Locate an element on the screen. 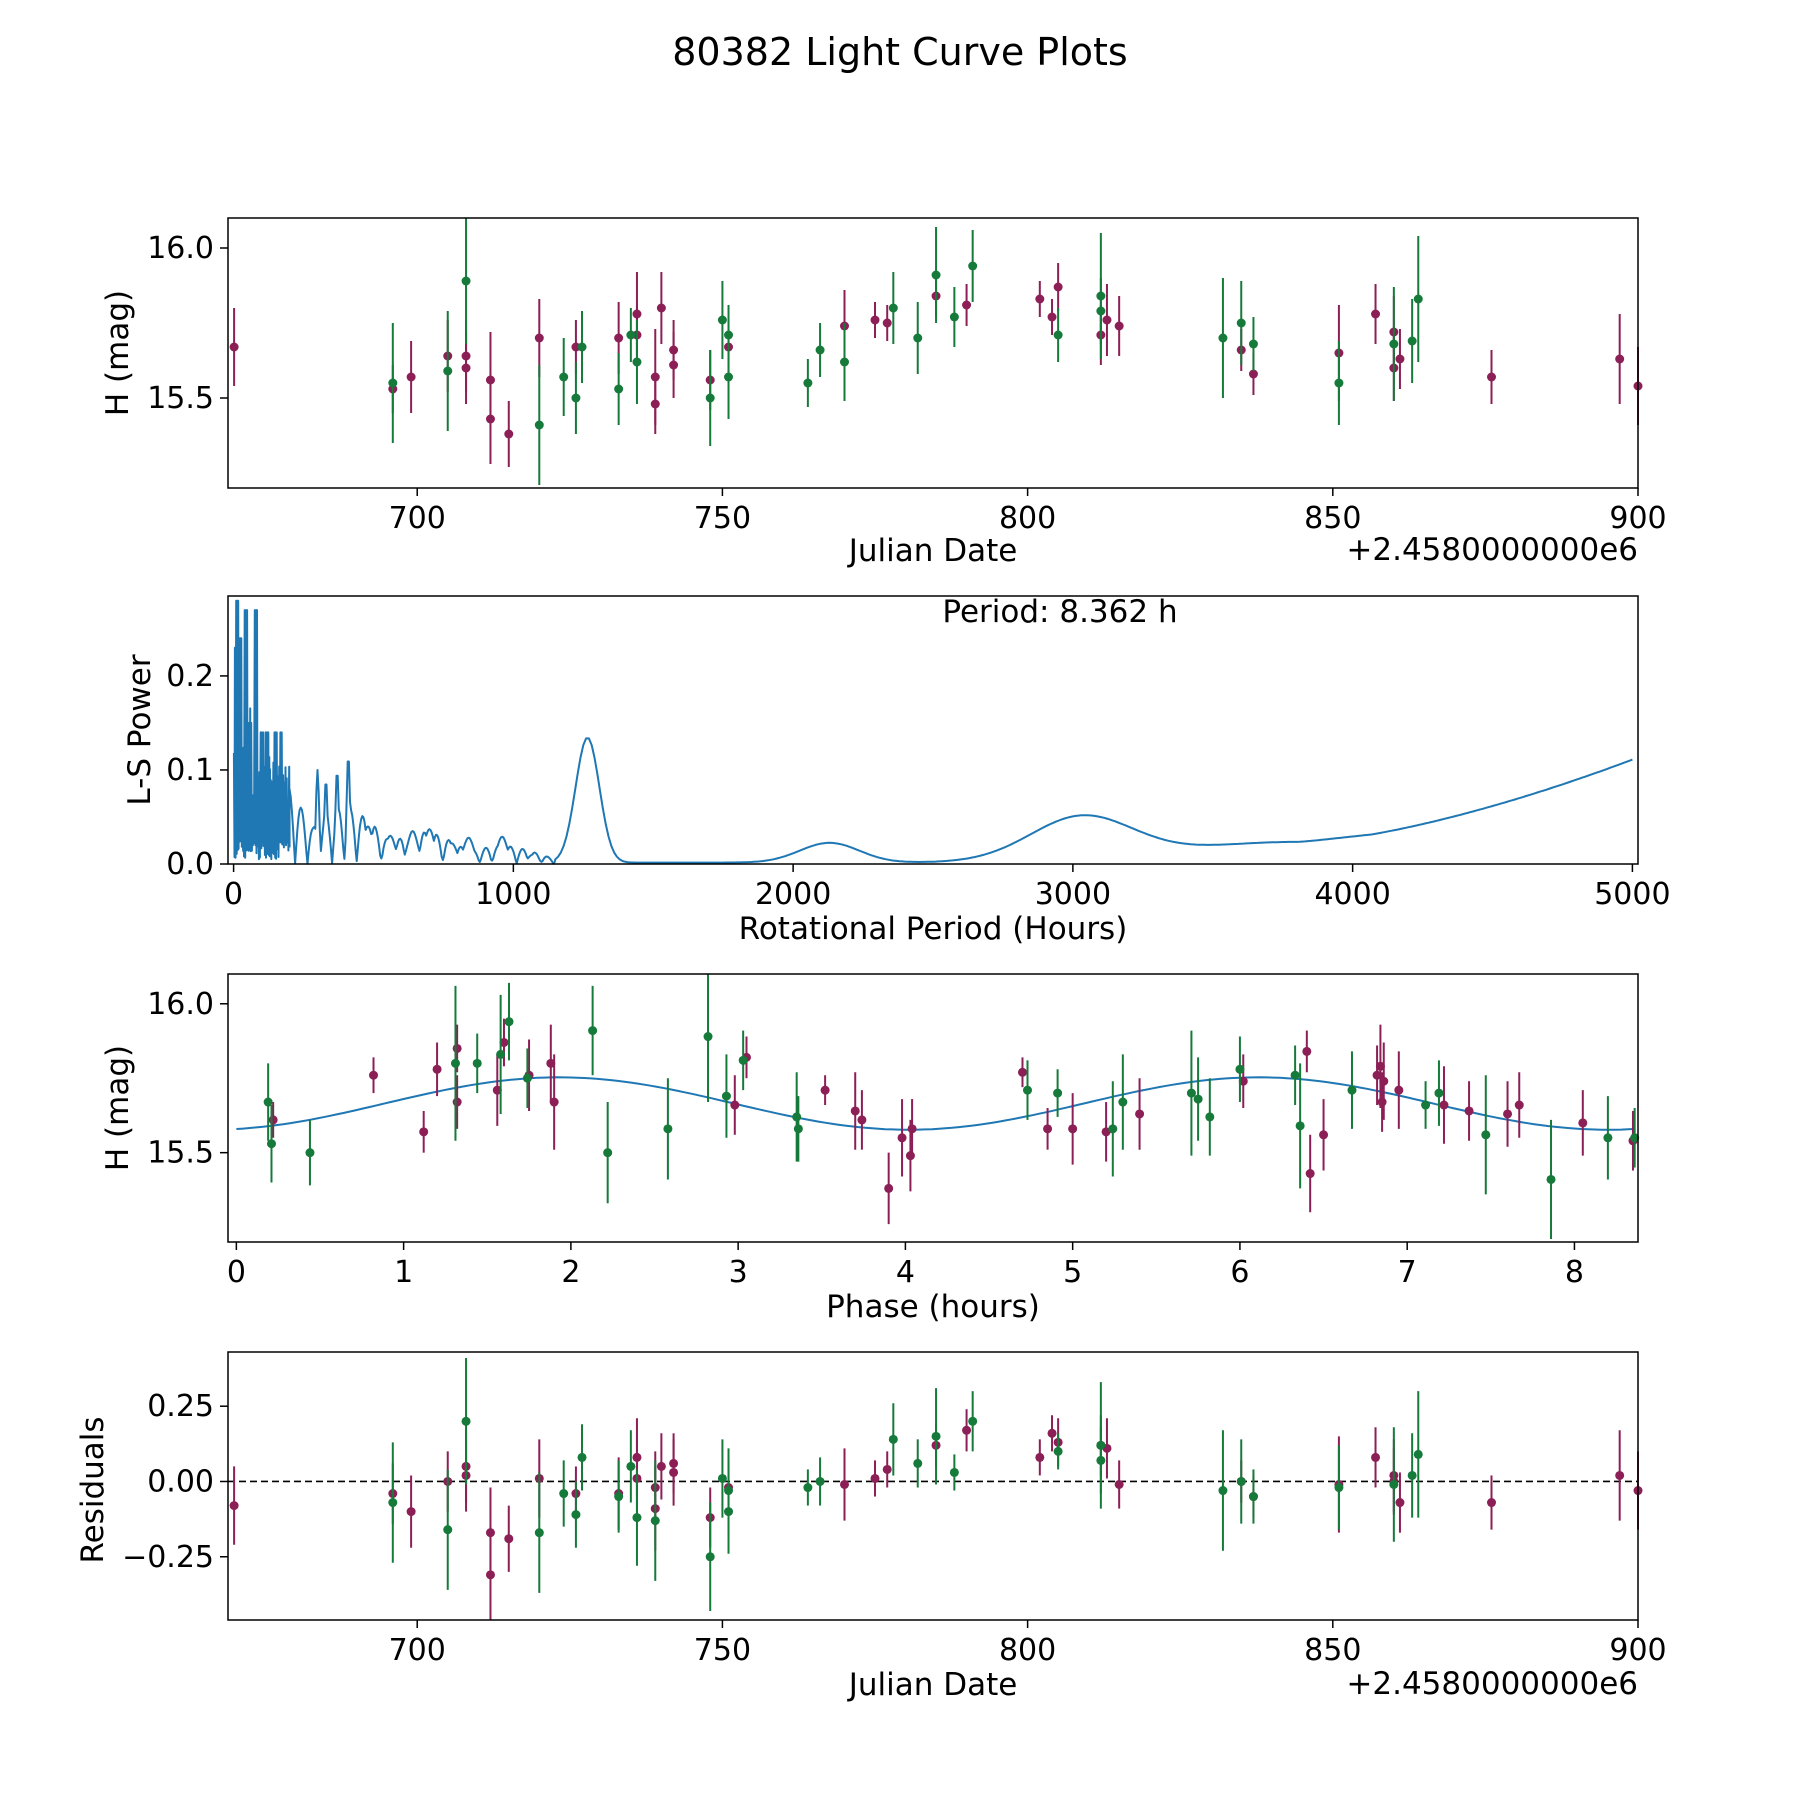  periodogram-annotation: Period: 8.362 h is located at coordinates (1059, 612).